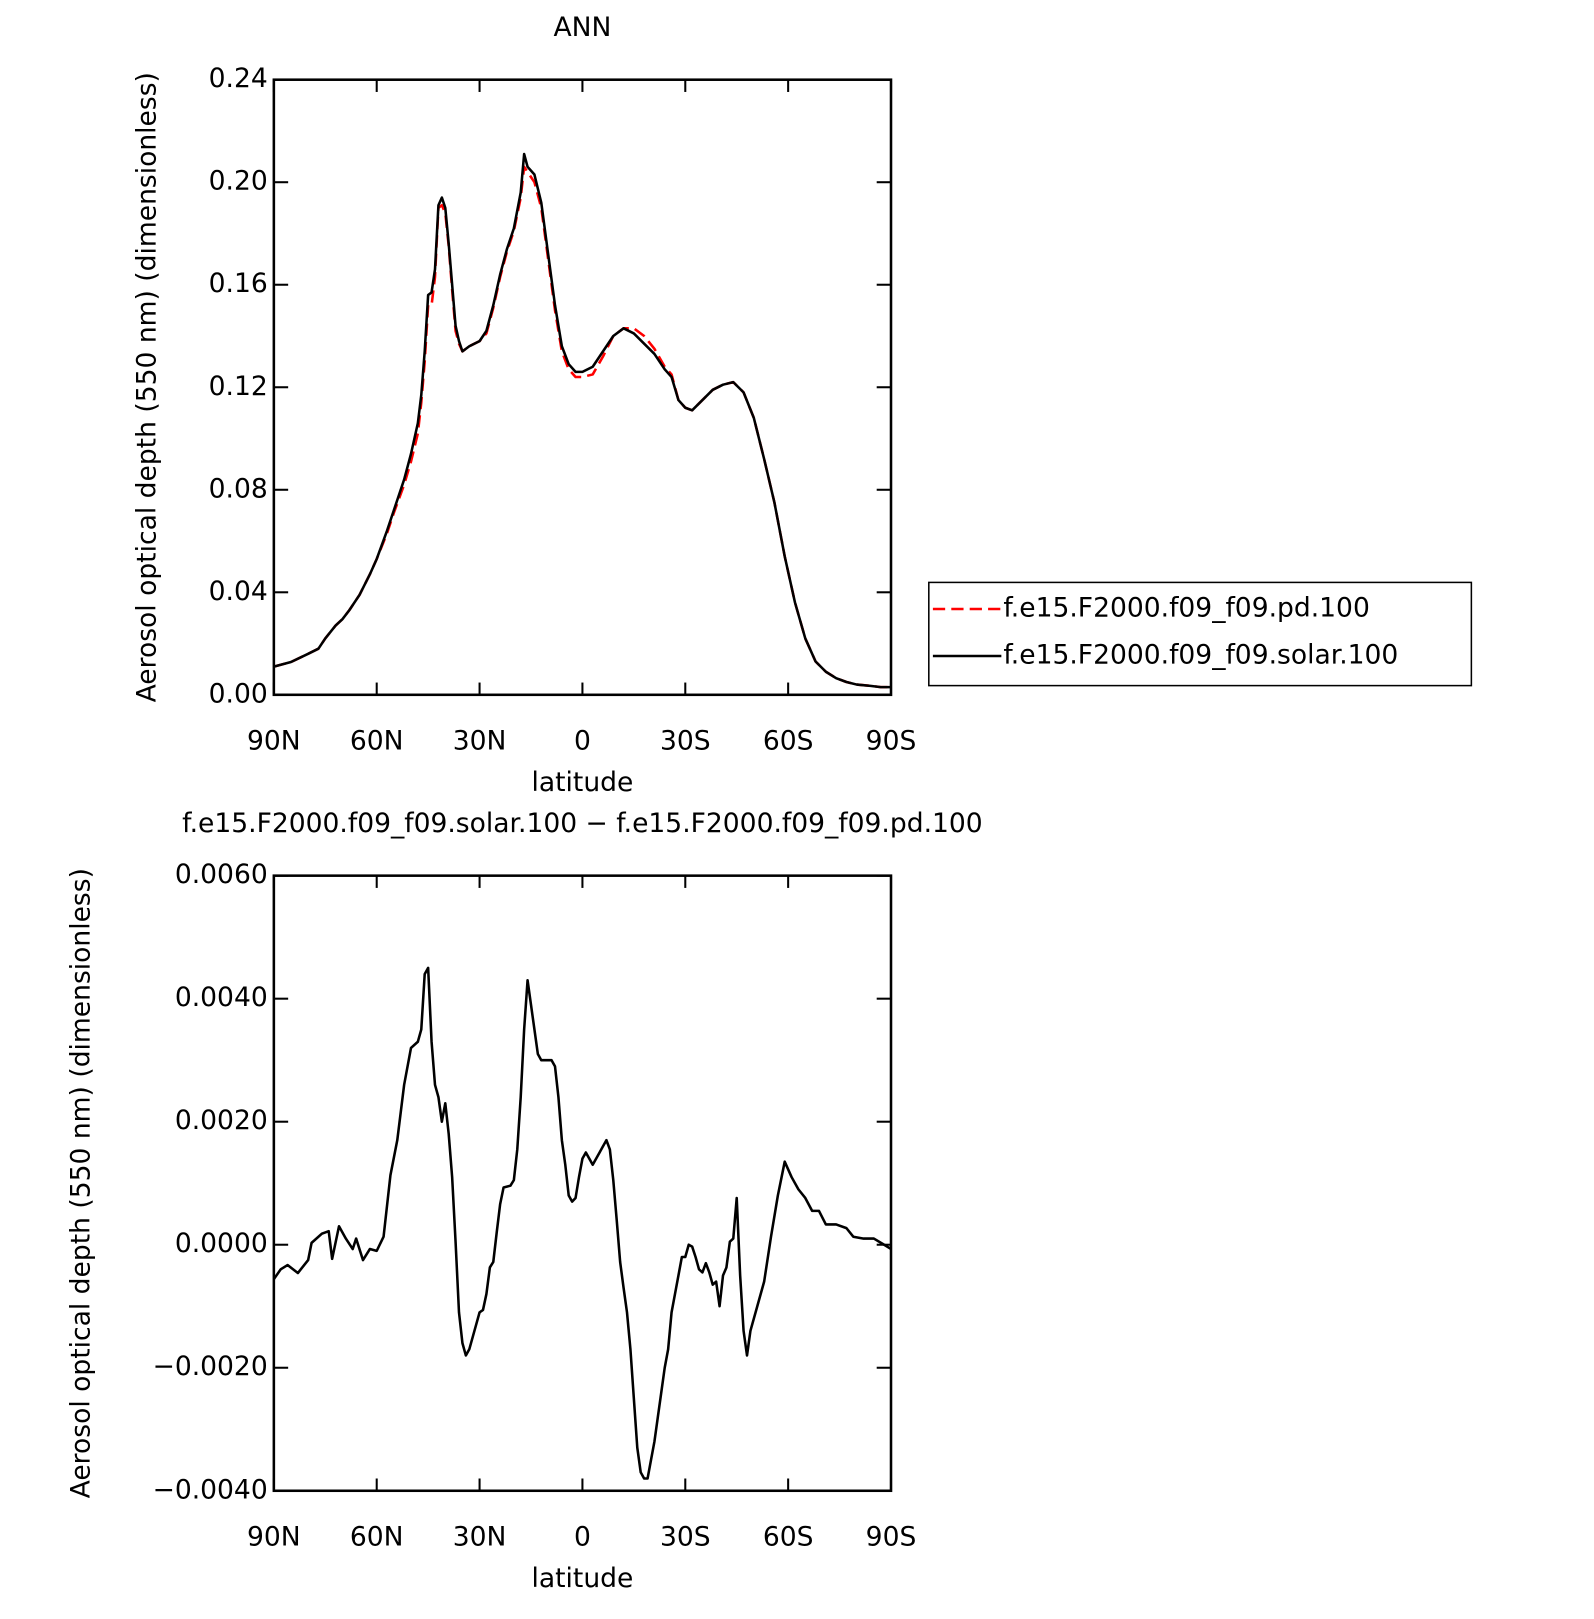 The width and height of the screenshot is (1594, 1619). I want to click on y-tick-label: 0.24, so click(238, 78).